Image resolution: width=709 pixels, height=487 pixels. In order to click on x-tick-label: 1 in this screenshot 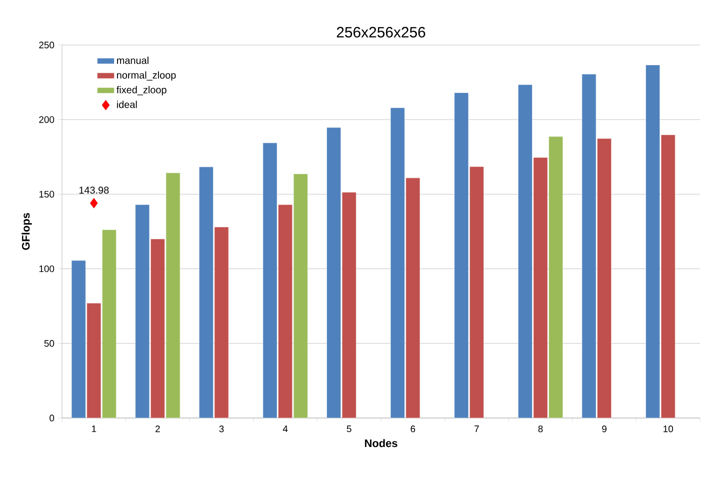, I will do `click(94, 429)`.